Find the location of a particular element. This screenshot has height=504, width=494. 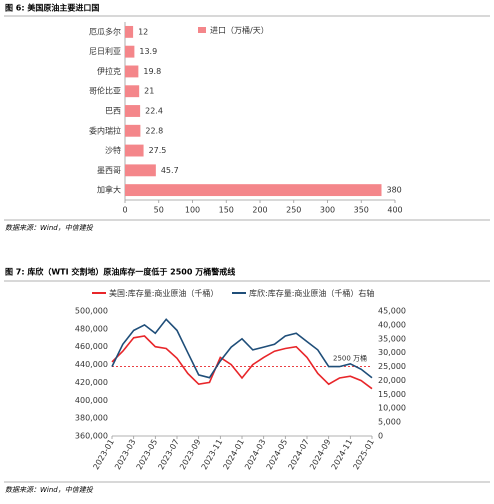

category-label: 尼日利亚 is located at coordinates (105, 51).